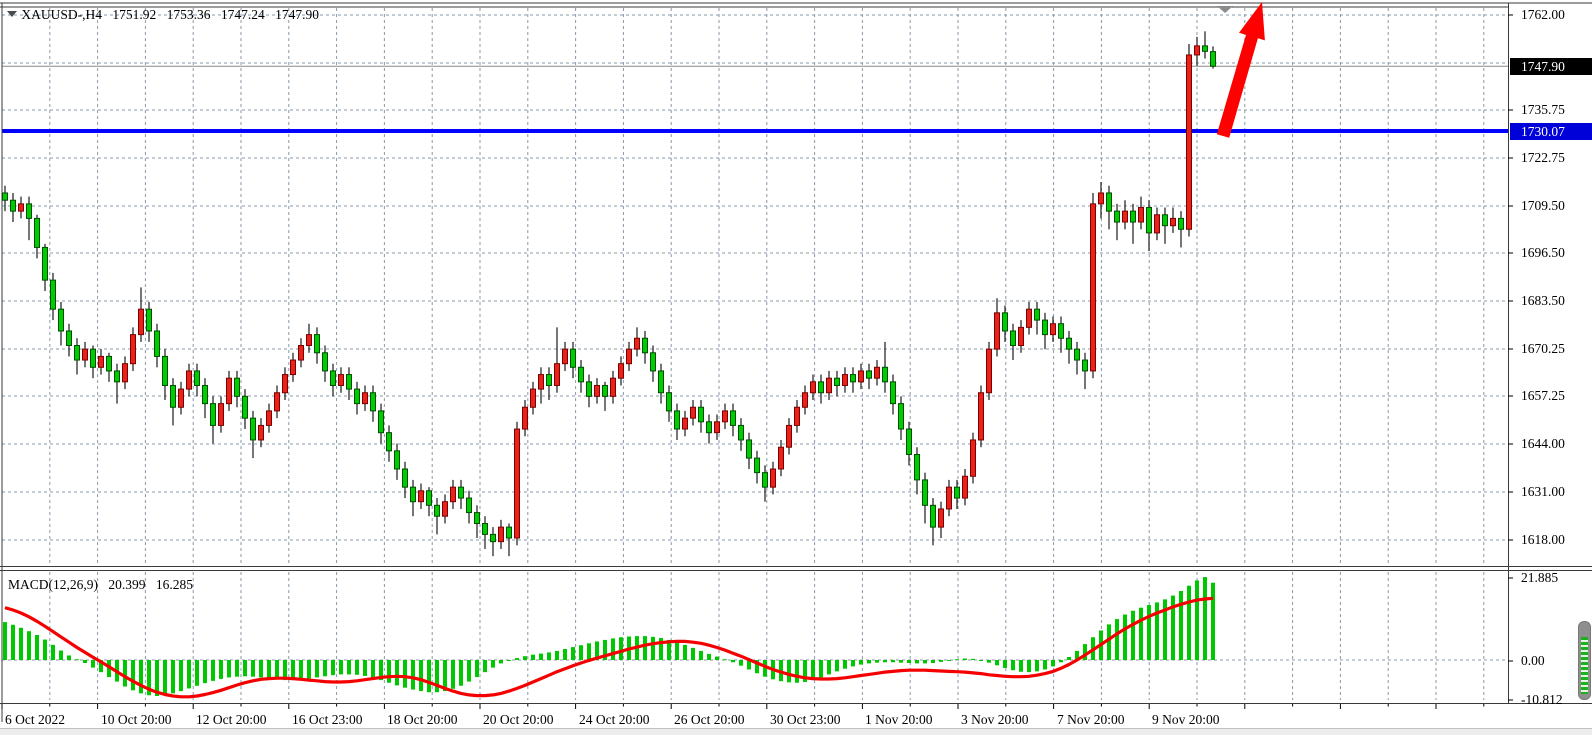  What do you see at coordinates (1225, 9) in the screenshot?
I see `chart-shift-marker-icon` at bounding box center [1225, 9].